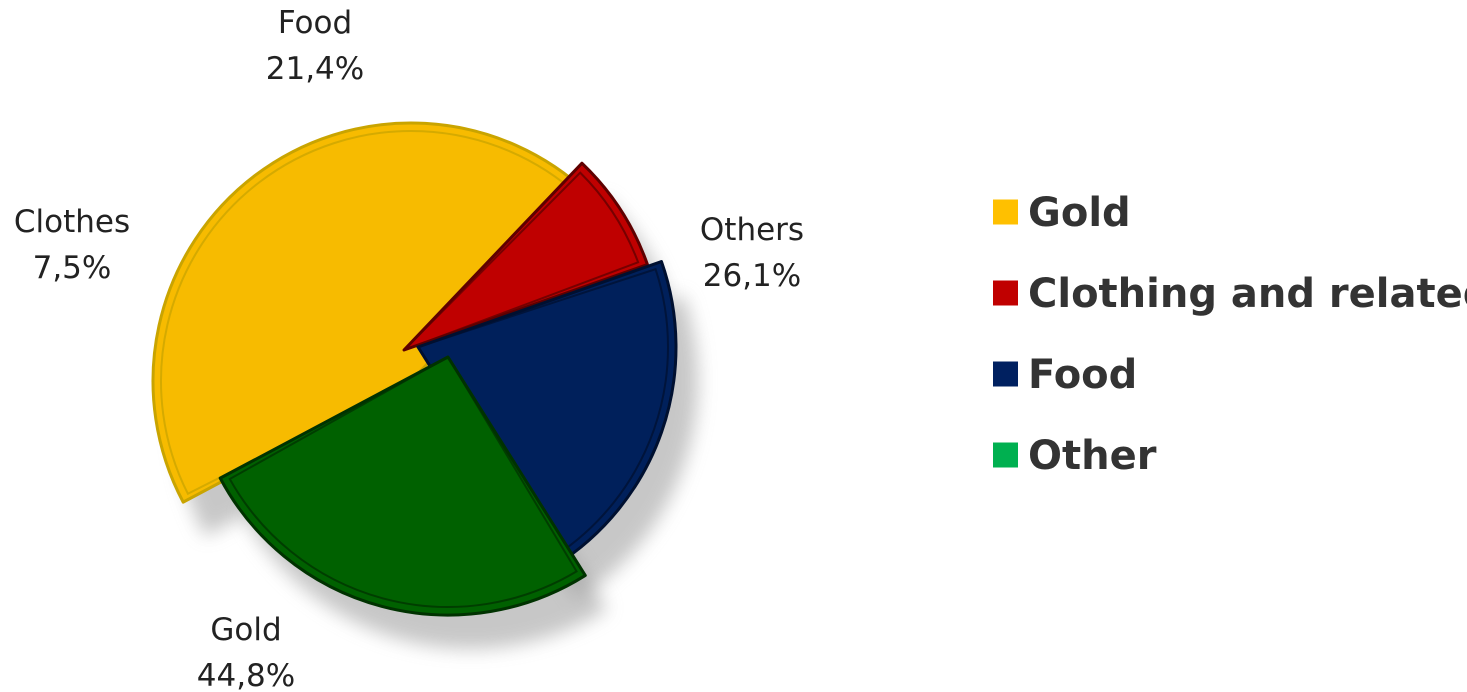  Describe the element at coordinates (1230, 334) in the screenshot. I see `legend: Gold Clothing and related Food Other` at that location.